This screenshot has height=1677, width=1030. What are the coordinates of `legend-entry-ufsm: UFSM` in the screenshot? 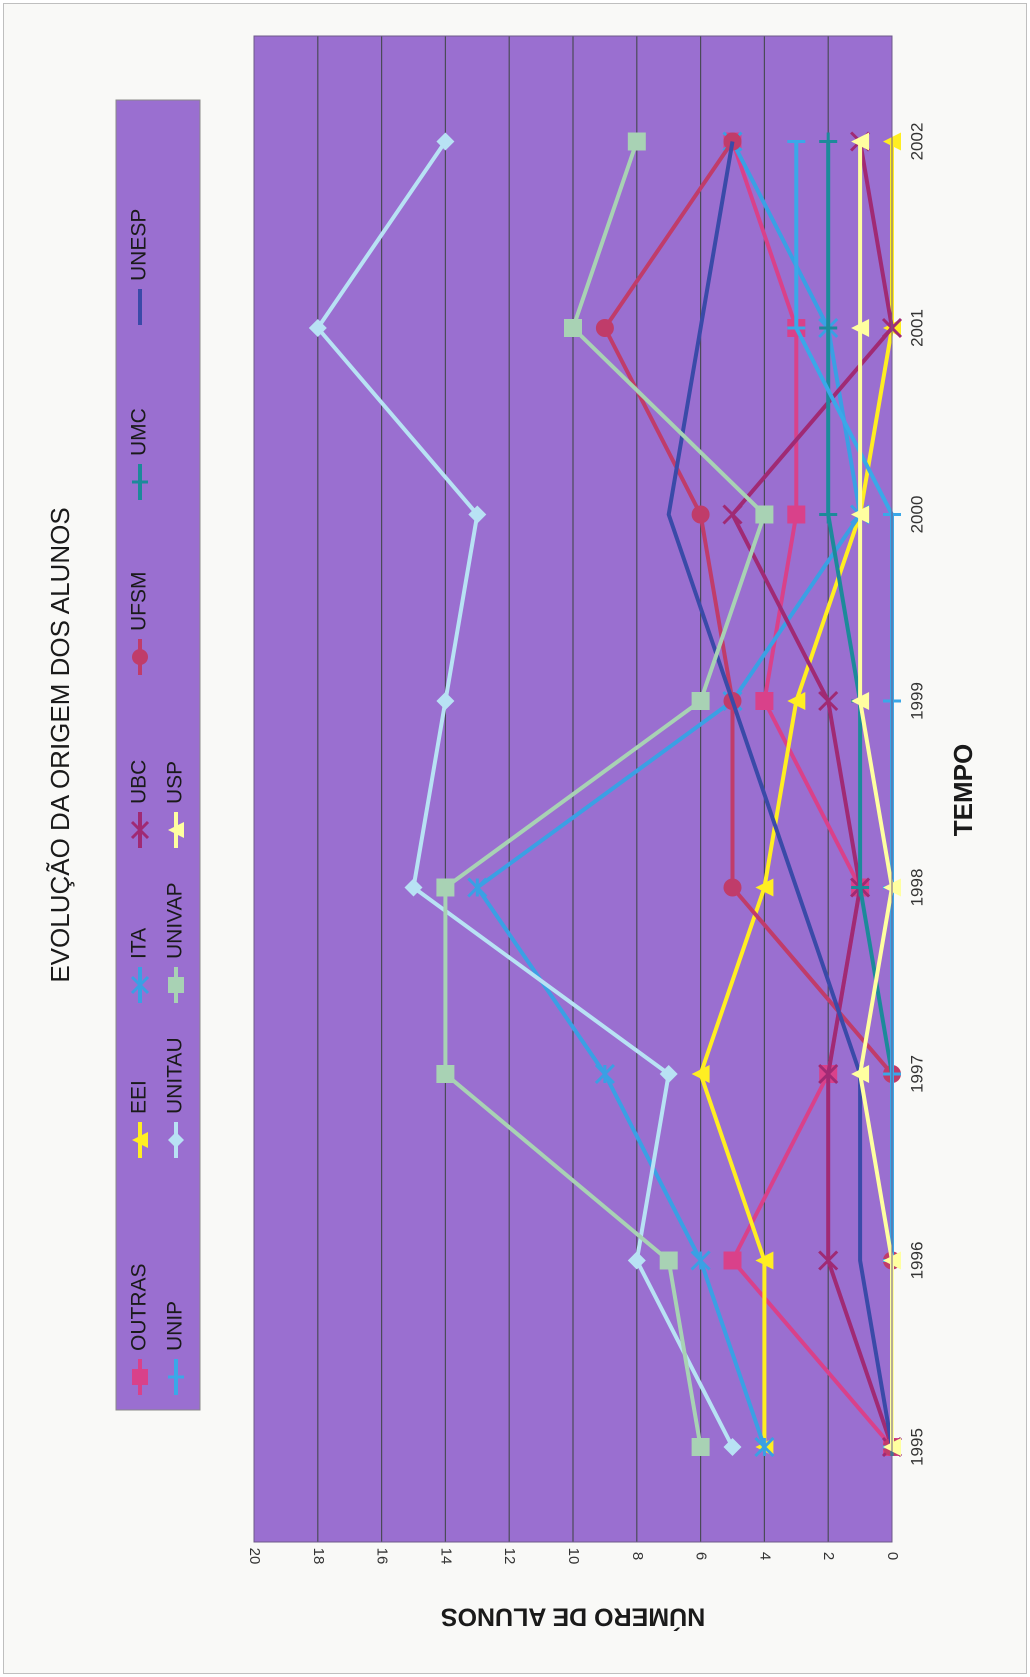 It's located at (139, 623).